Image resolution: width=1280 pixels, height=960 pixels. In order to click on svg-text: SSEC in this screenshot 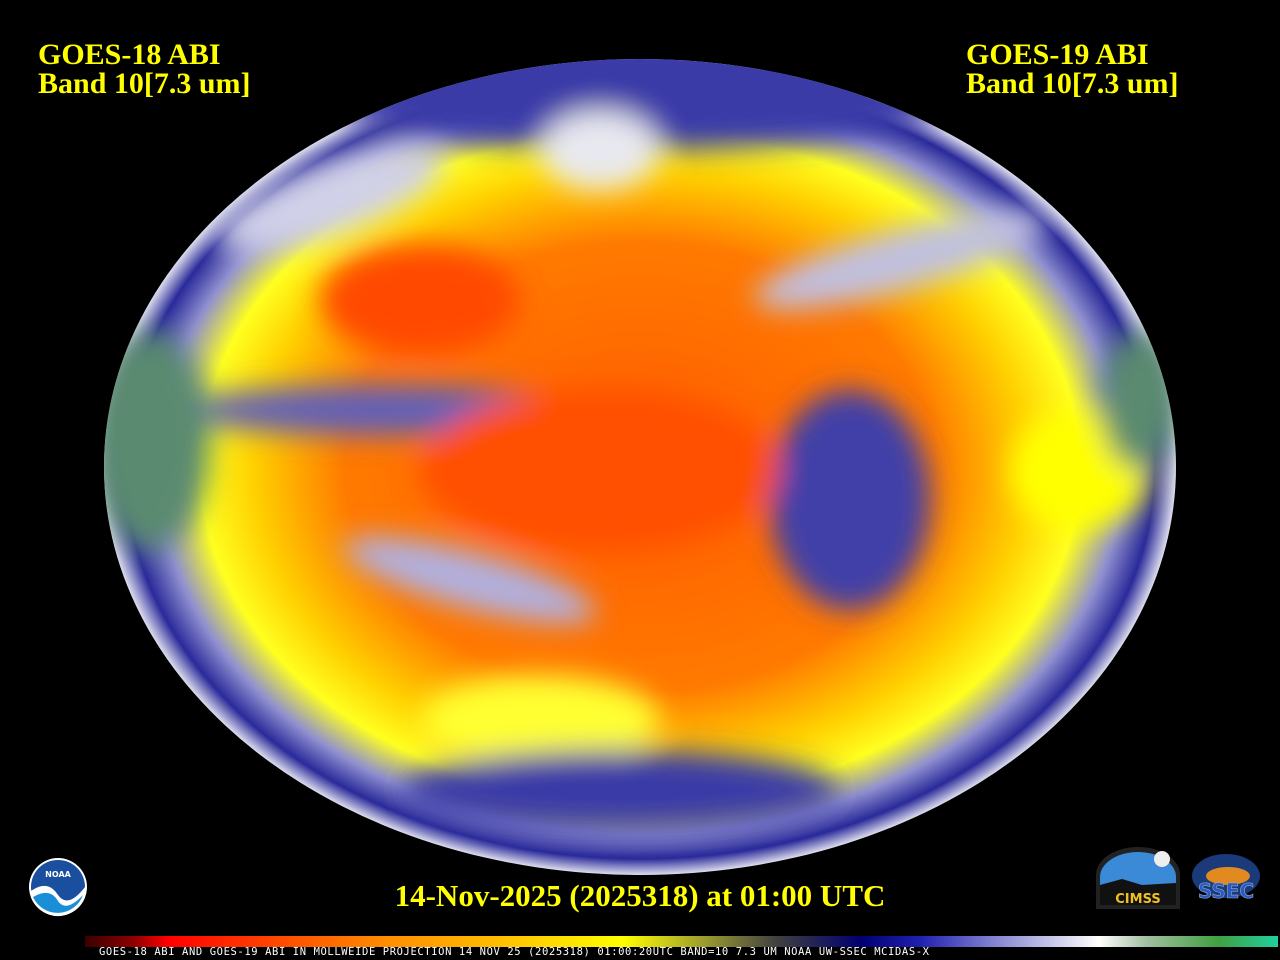, I will do `click(1226, 891)`.